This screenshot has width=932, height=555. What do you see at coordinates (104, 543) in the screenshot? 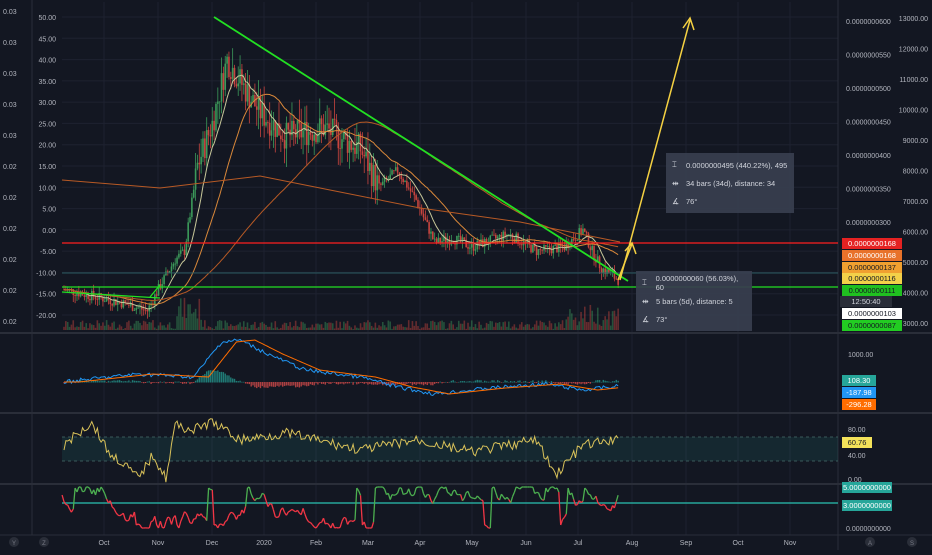
I see `time-axis-label: Oct` at bounding box center [104, 543].